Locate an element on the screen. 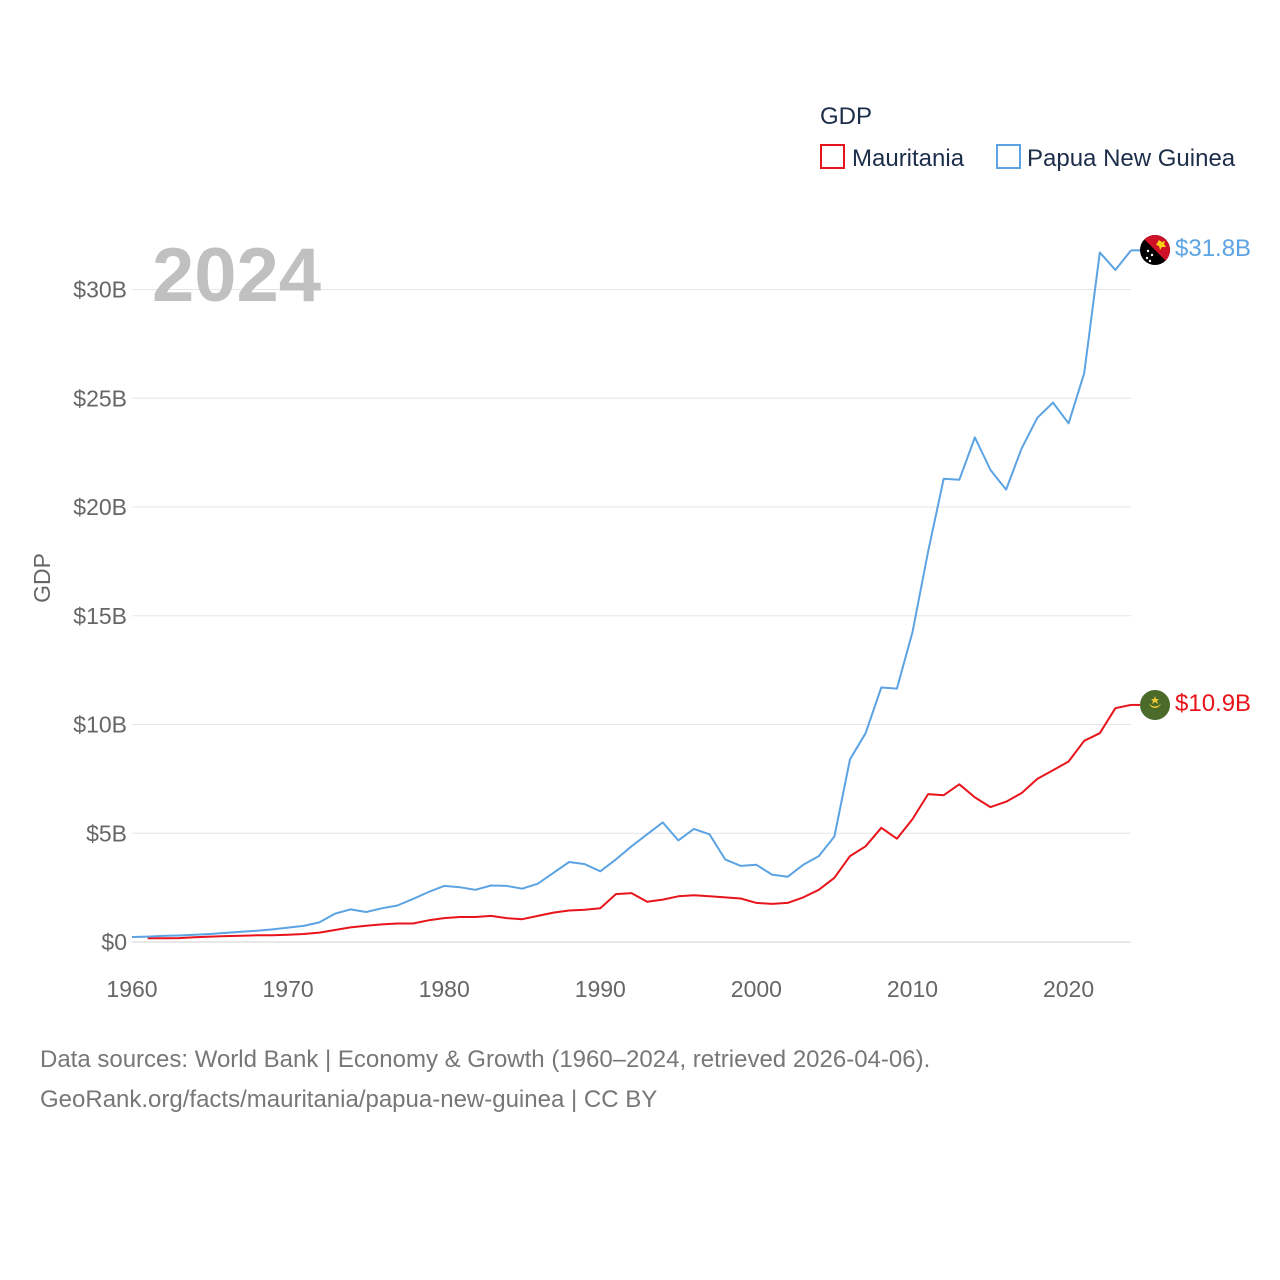 This screenshot has height=1280, width=1280. series-line-mauritania is located at coordinates (639, 821).